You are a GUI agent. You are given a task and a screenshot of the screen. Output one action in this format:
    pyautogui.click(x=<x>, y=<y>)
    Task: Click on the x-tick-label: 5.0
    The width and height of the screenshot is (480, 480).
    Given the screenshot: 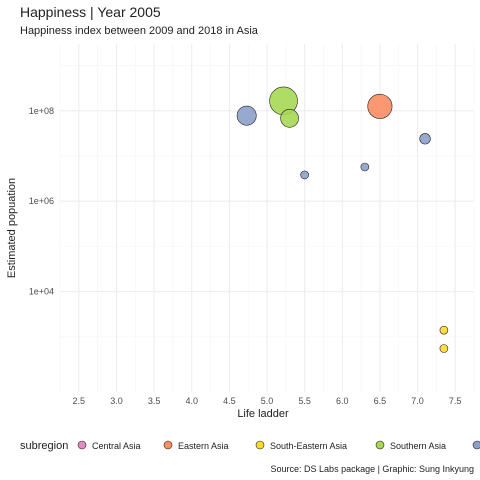 What is the action you would take?
    pyautogui.click(x=267, y=401)
    